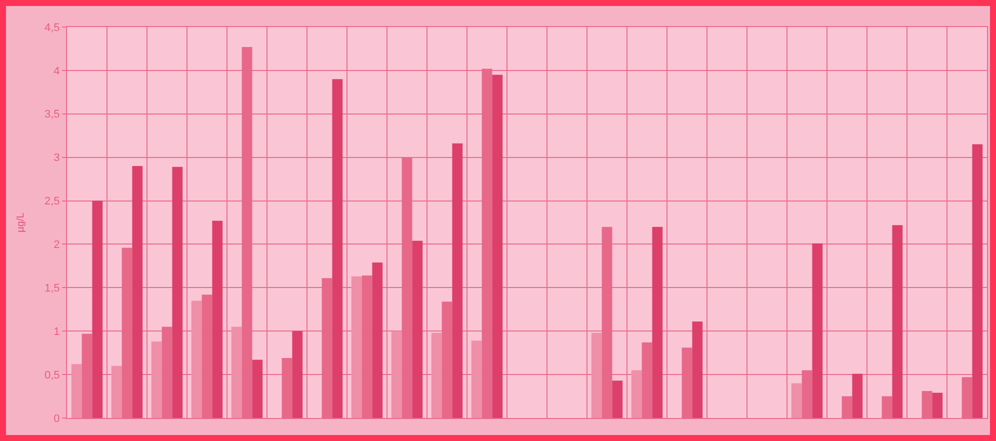  Describe the element at coordinates (52, 114) in the screenshot. I see `y-tick-label: 3,5` at that location.